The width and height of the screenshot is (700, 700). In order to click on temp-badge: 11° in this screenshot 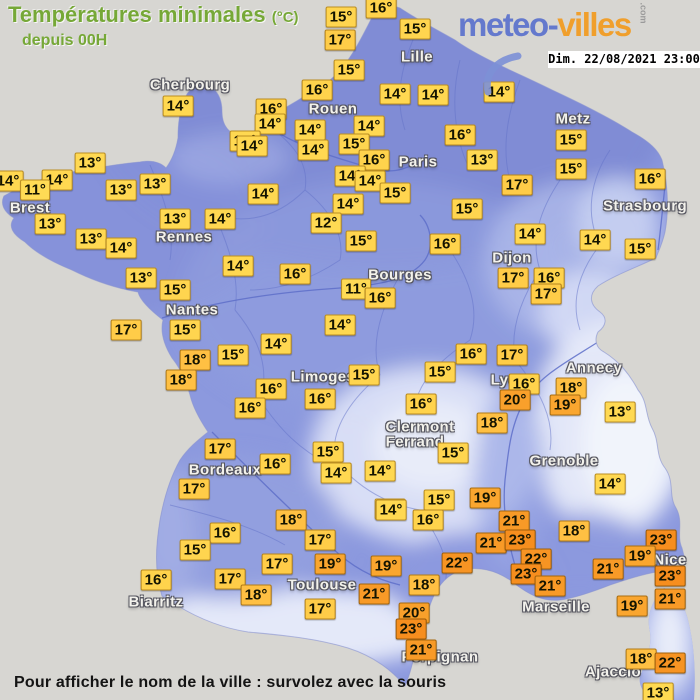, I will do `click(35, 190)`.